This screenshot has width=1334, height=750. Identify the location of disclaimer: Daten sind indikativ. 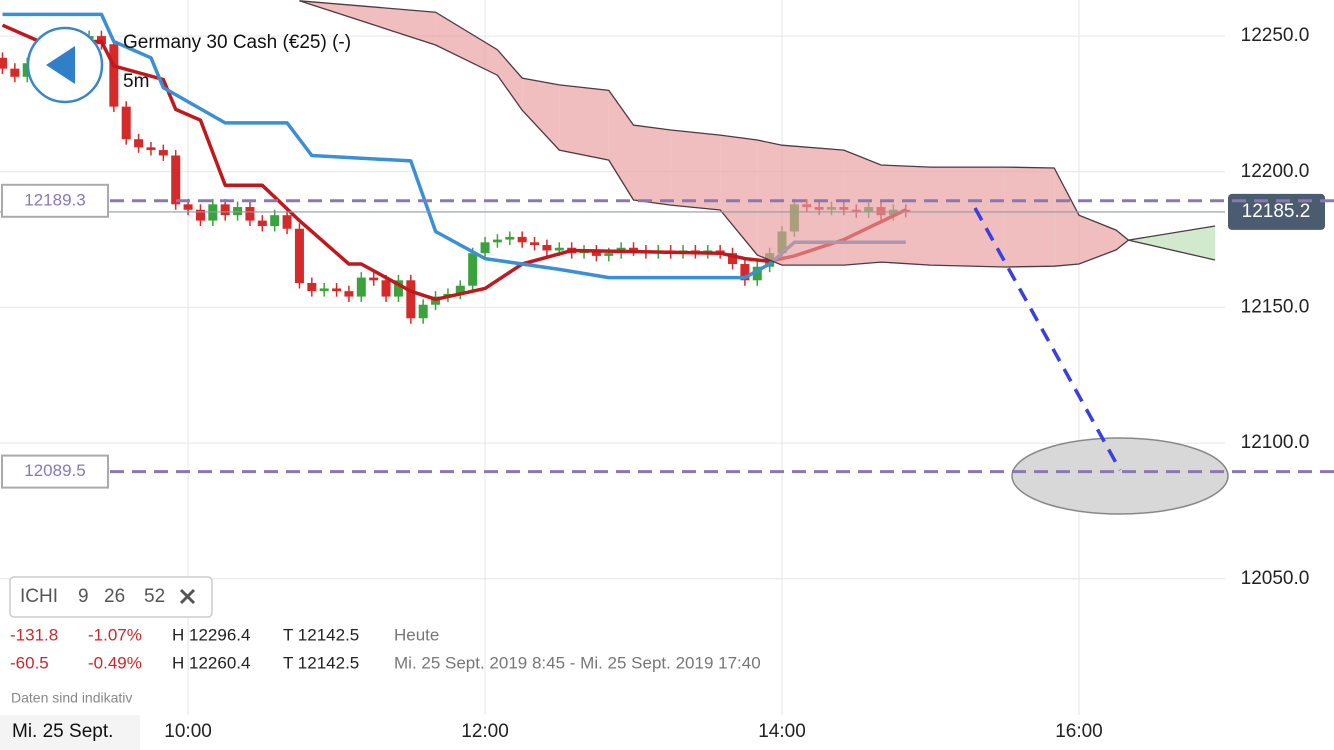
(71, 698).